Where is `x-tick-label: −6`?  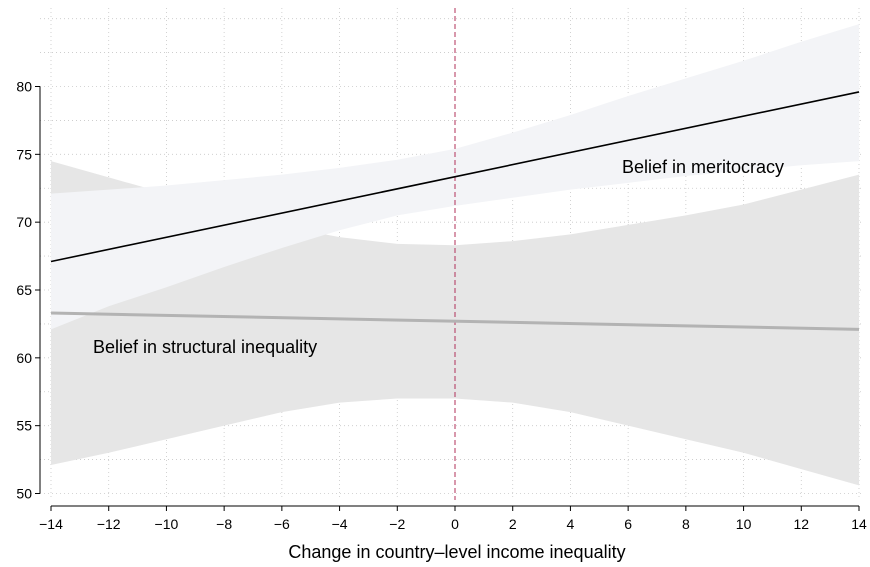 x-tick-label: −6 is located at coordinates (282, 524).